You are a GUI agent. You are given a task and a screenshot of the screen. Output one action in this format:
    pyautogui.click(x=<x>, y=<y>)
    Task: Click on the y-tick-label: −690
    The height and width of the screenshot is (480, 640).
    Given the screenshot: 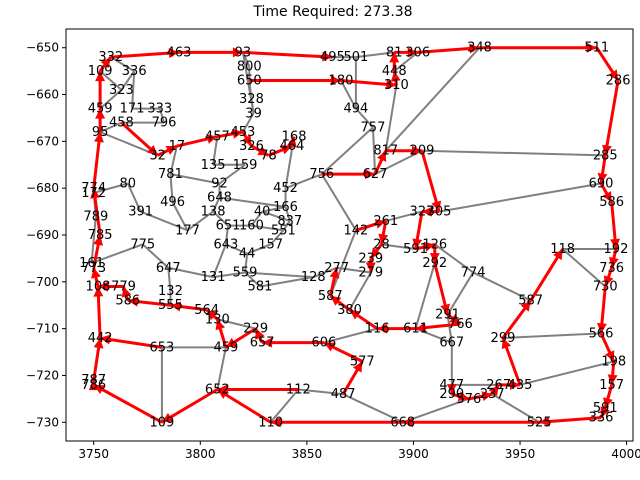 What is the action you would take?
    pyautogui.click(x=42, y=235)
    